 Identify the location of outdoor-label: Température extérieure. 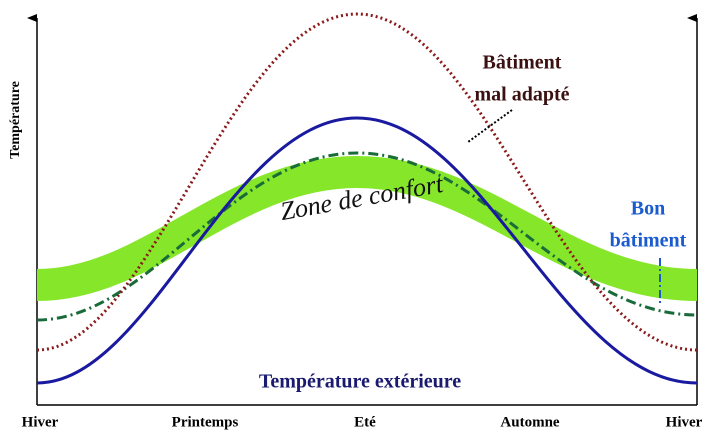
(360, 382).